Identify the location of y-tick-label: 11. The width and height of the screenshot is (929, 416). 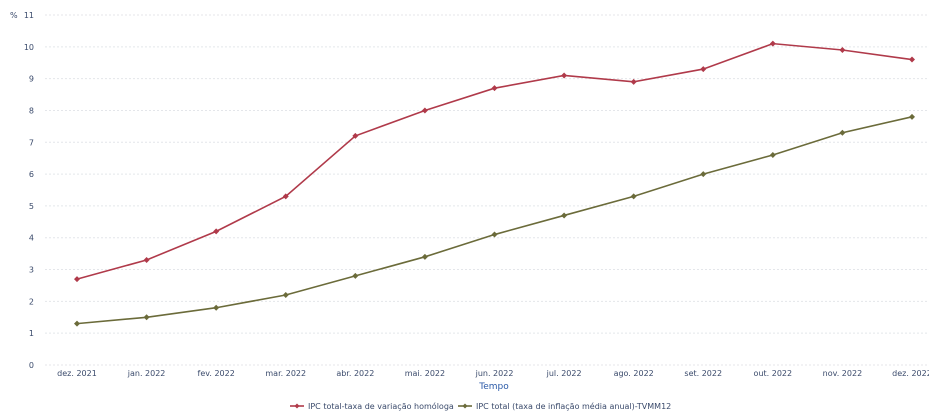
(29, 15).